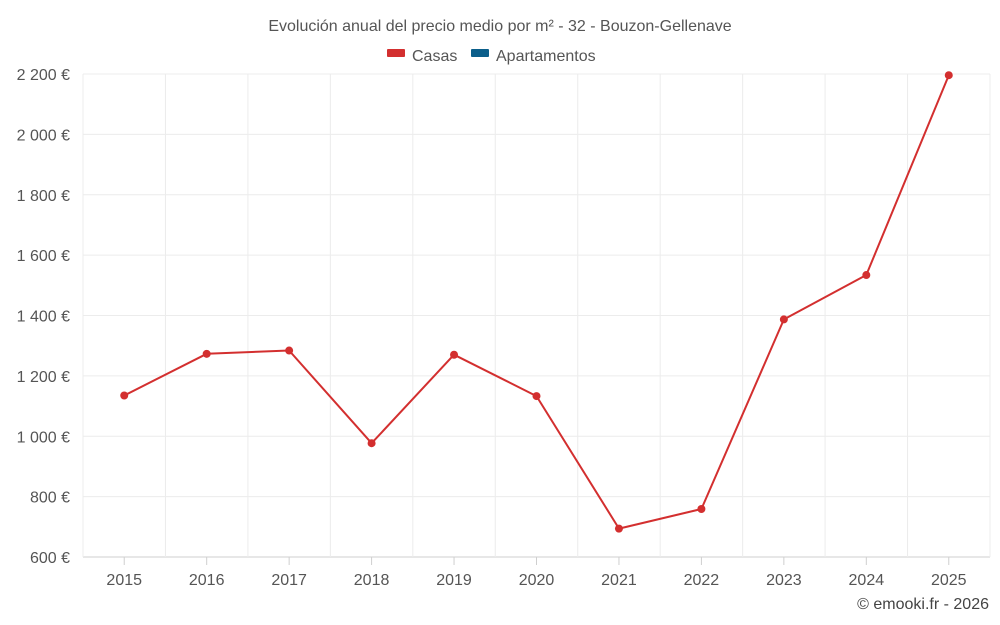 The image size is (1000, 625). Describe the element at coordinates (43, 256) in the screenshot. I see `y-tick-label: 1 600 €` at that location.